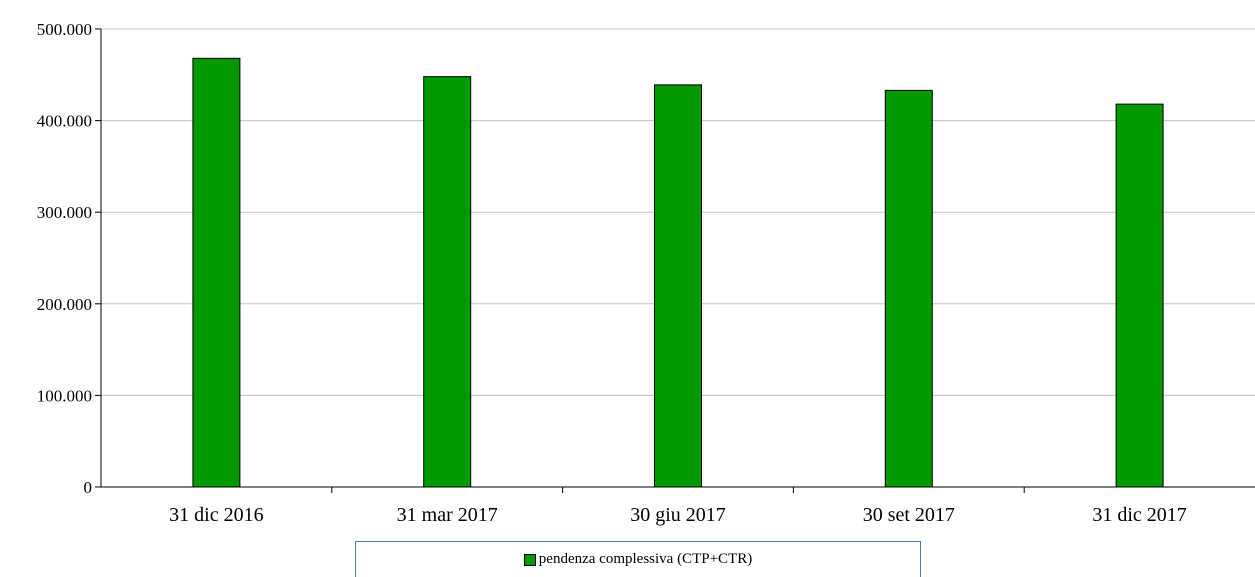  I want to click on y-tick-label: 400.000, so click(64, 121).